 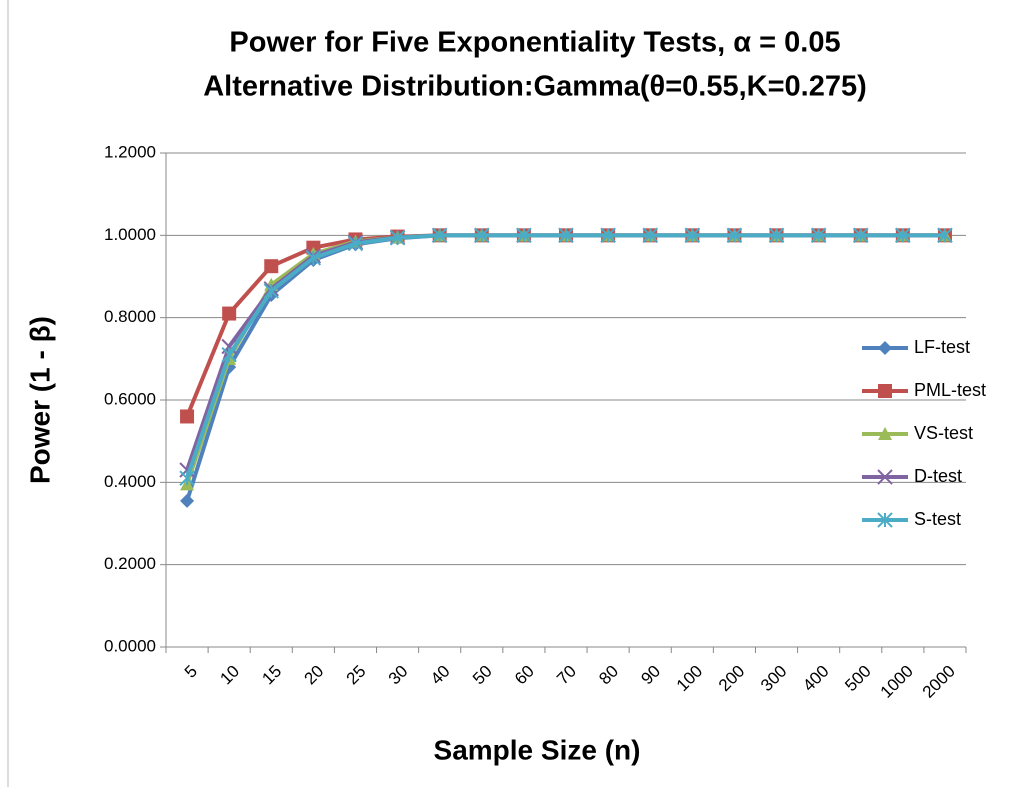 What do you see at coordinates (229, 675) in the screenshot?
I see `x-tick-label: 10` at bounding box center [229, 675].